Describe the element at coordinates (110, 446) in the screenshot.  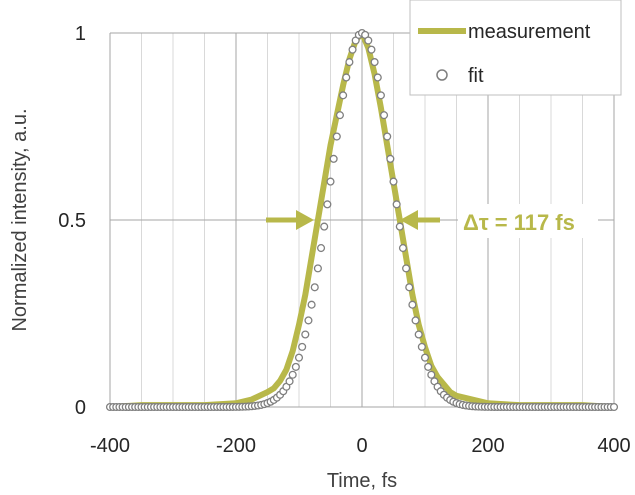
I see `x-tick-label: -400` at that location.